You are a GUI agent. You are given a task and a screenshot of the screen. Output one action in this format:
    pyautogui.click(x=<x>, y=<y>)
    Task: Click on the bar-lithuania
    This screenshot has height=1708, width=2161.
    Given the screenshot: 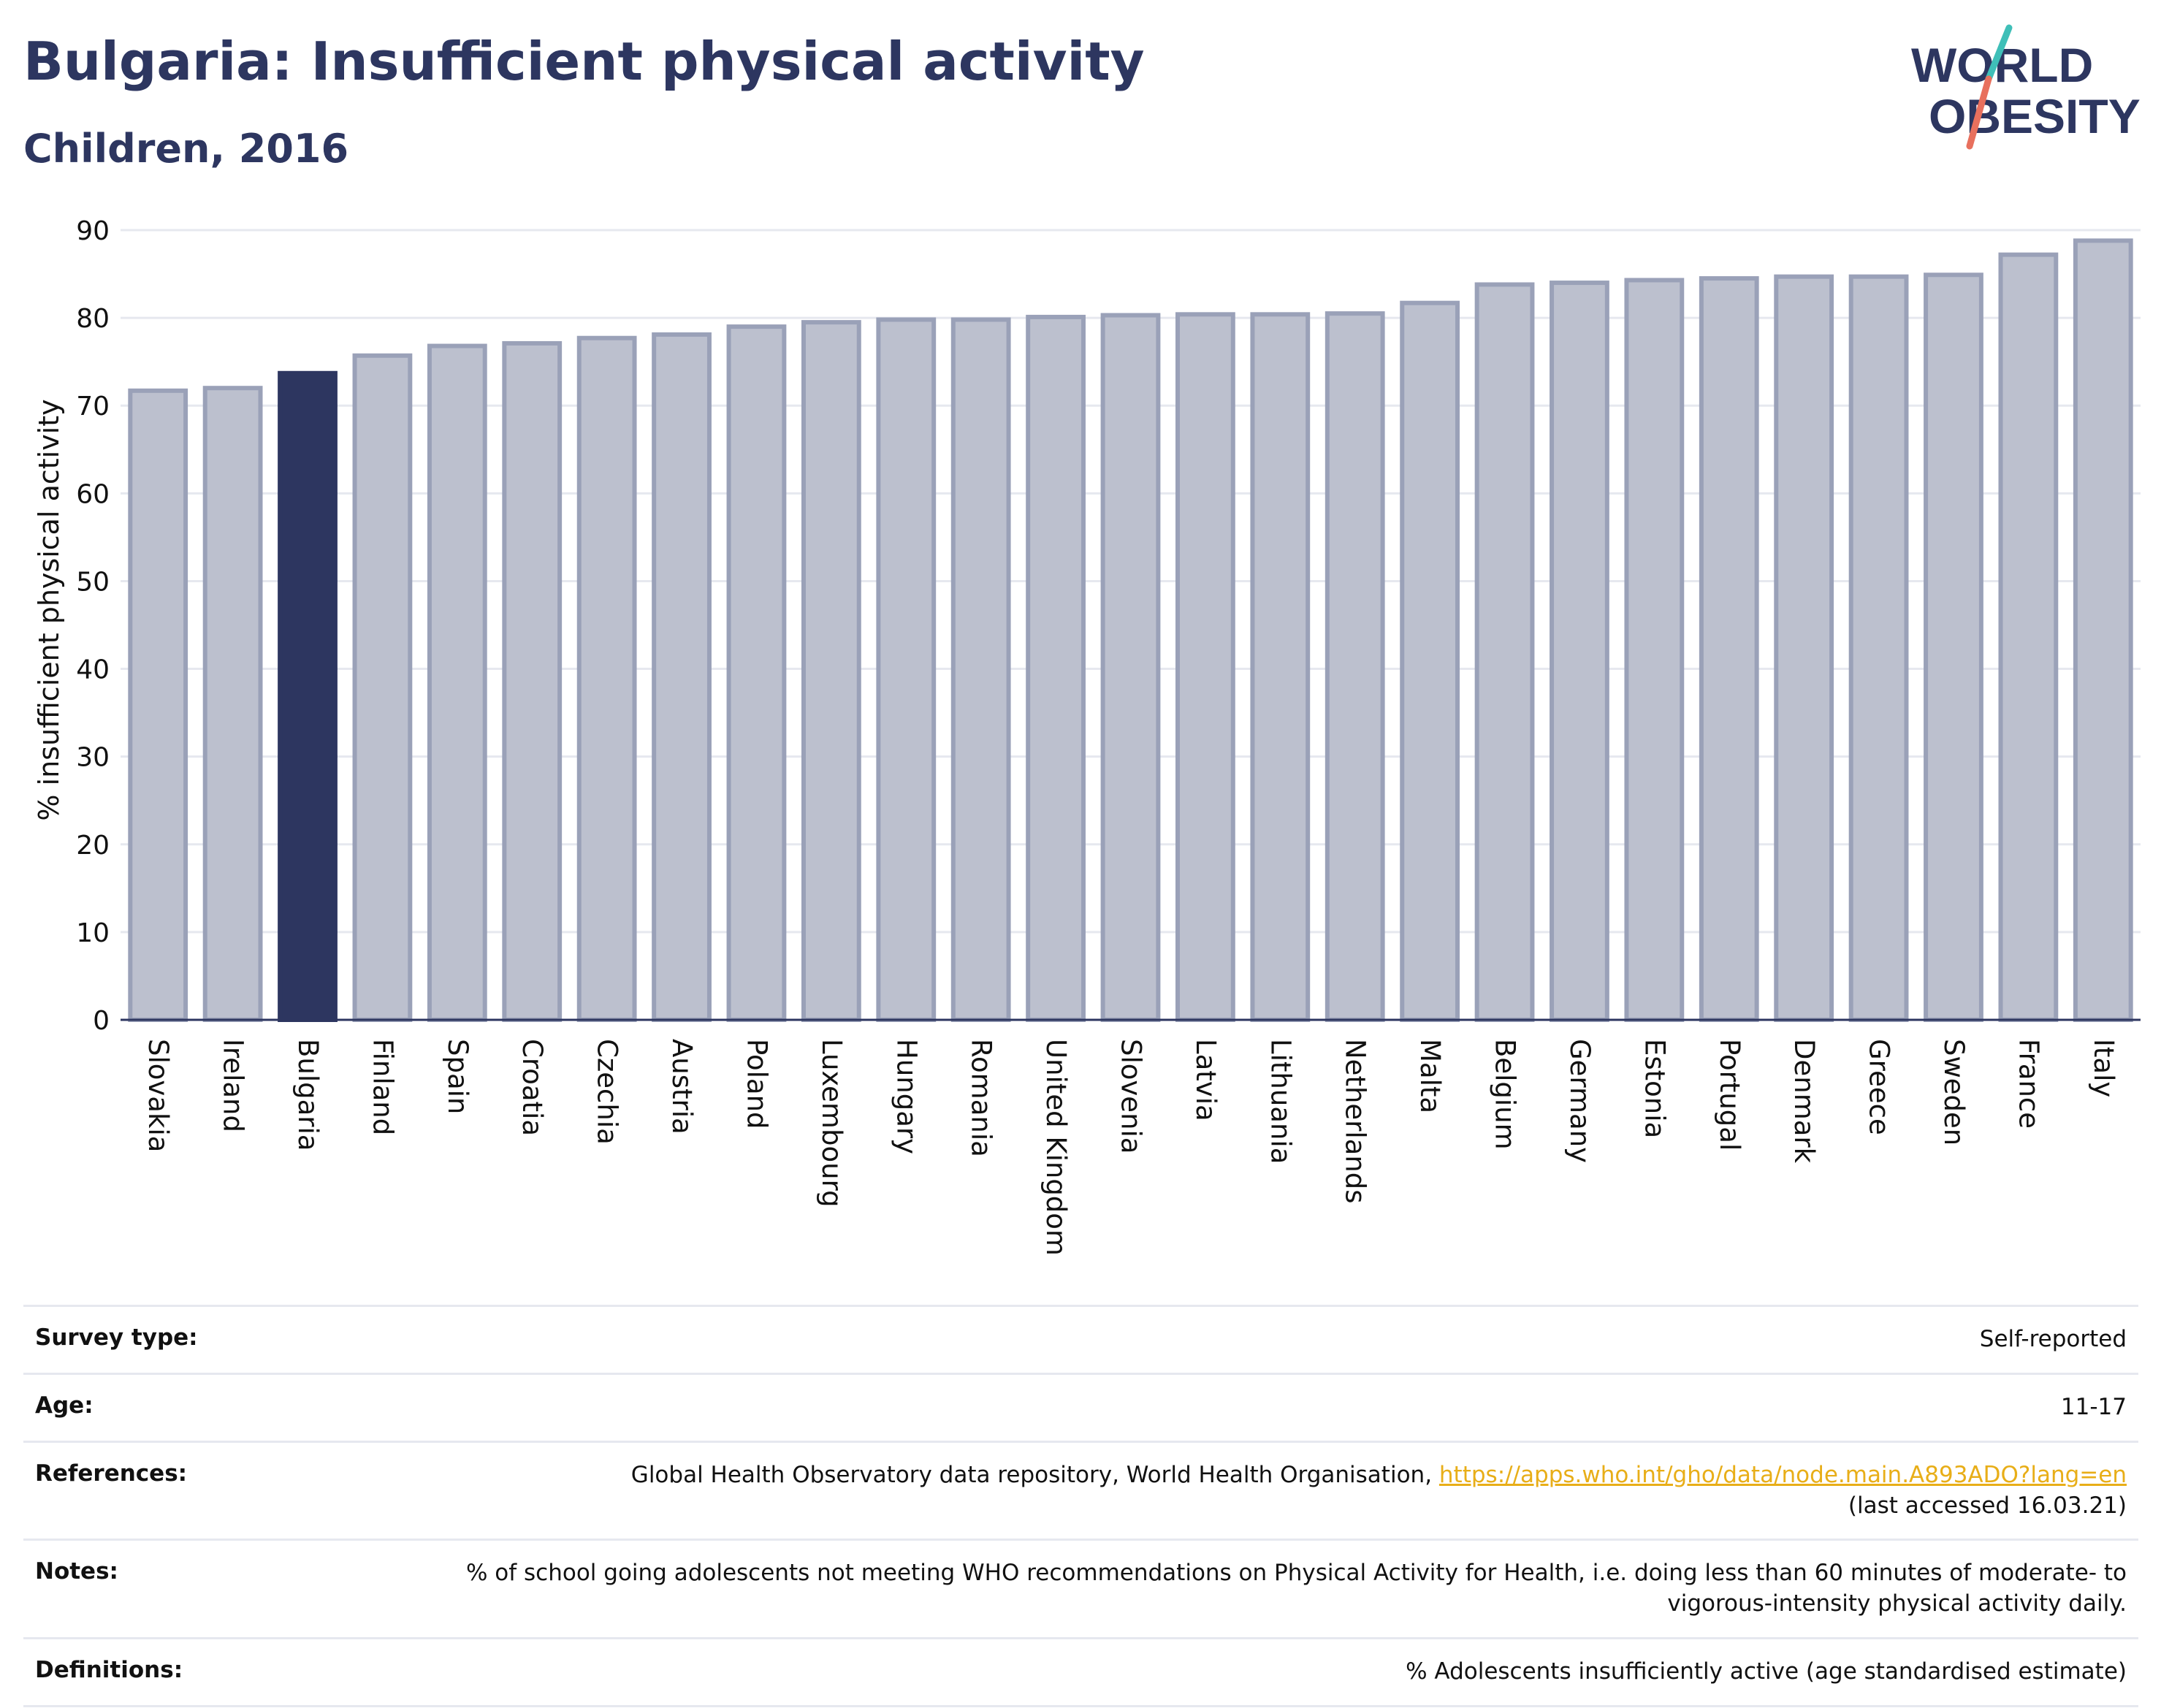 What is the action you would take?
    pyautogui.click(x=1280, y=667)
    